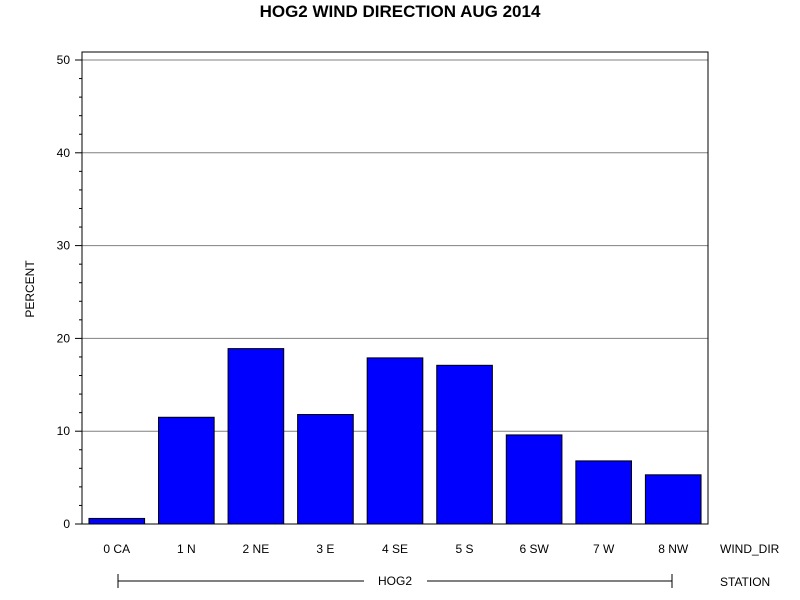  What do you see at coordinates (69, 292) in the screenshot?
I see `y-axis: 0 10 20 30 40 50` at bounding box center [69, 292].